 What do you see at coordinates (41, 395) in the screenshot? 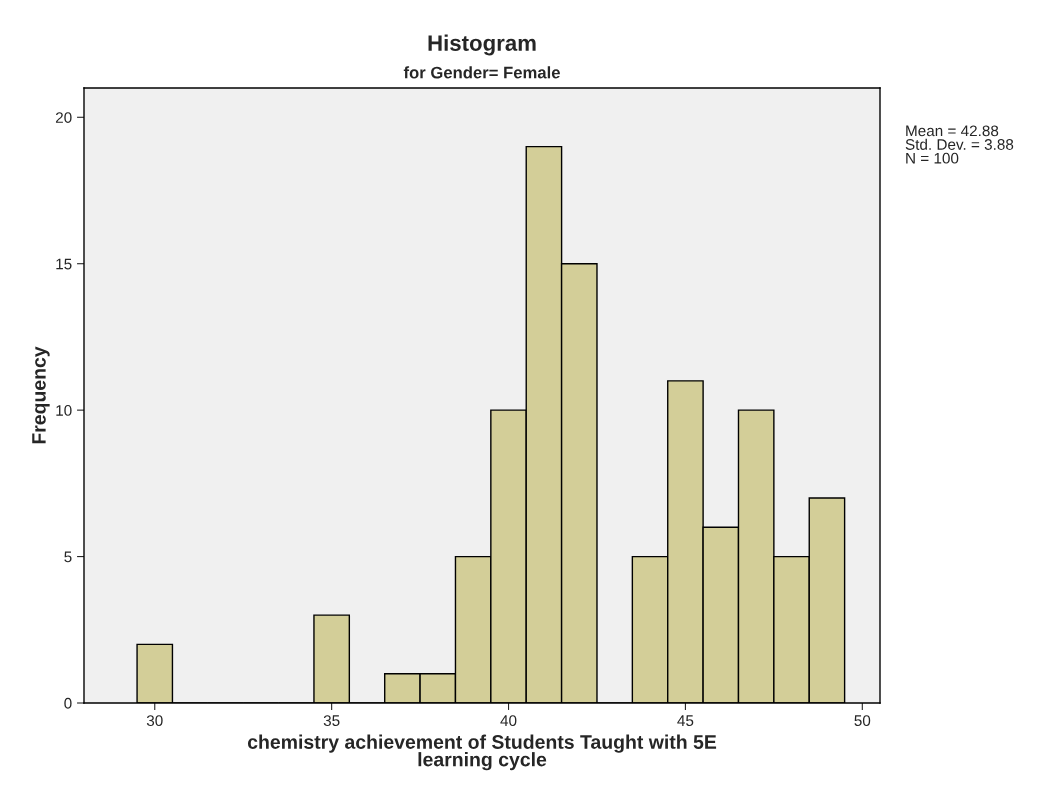
I see `y-axis-title: Frequency` at bounding box center [41, 395].